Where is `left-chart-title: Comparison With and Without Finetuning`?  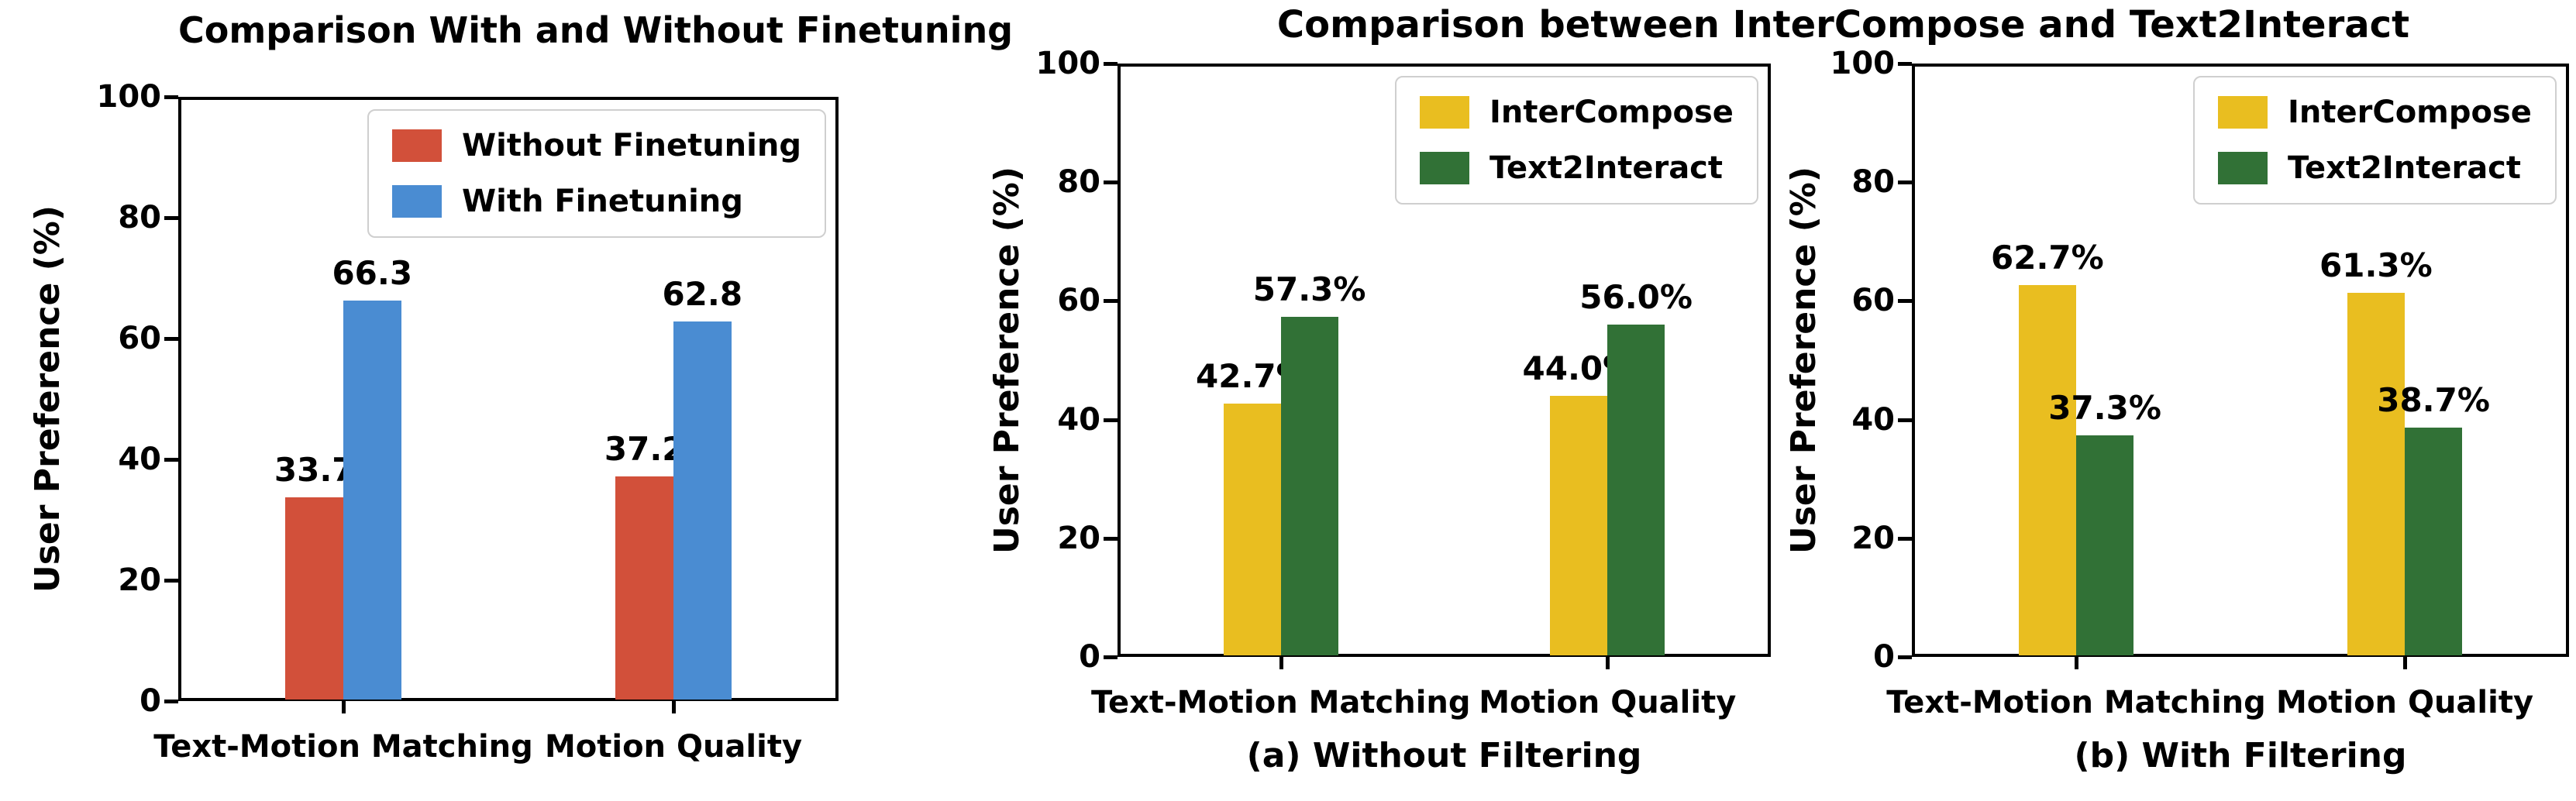 left-chart-title: Comparison With and Without Finetuning is located at coordinates (596, 30).